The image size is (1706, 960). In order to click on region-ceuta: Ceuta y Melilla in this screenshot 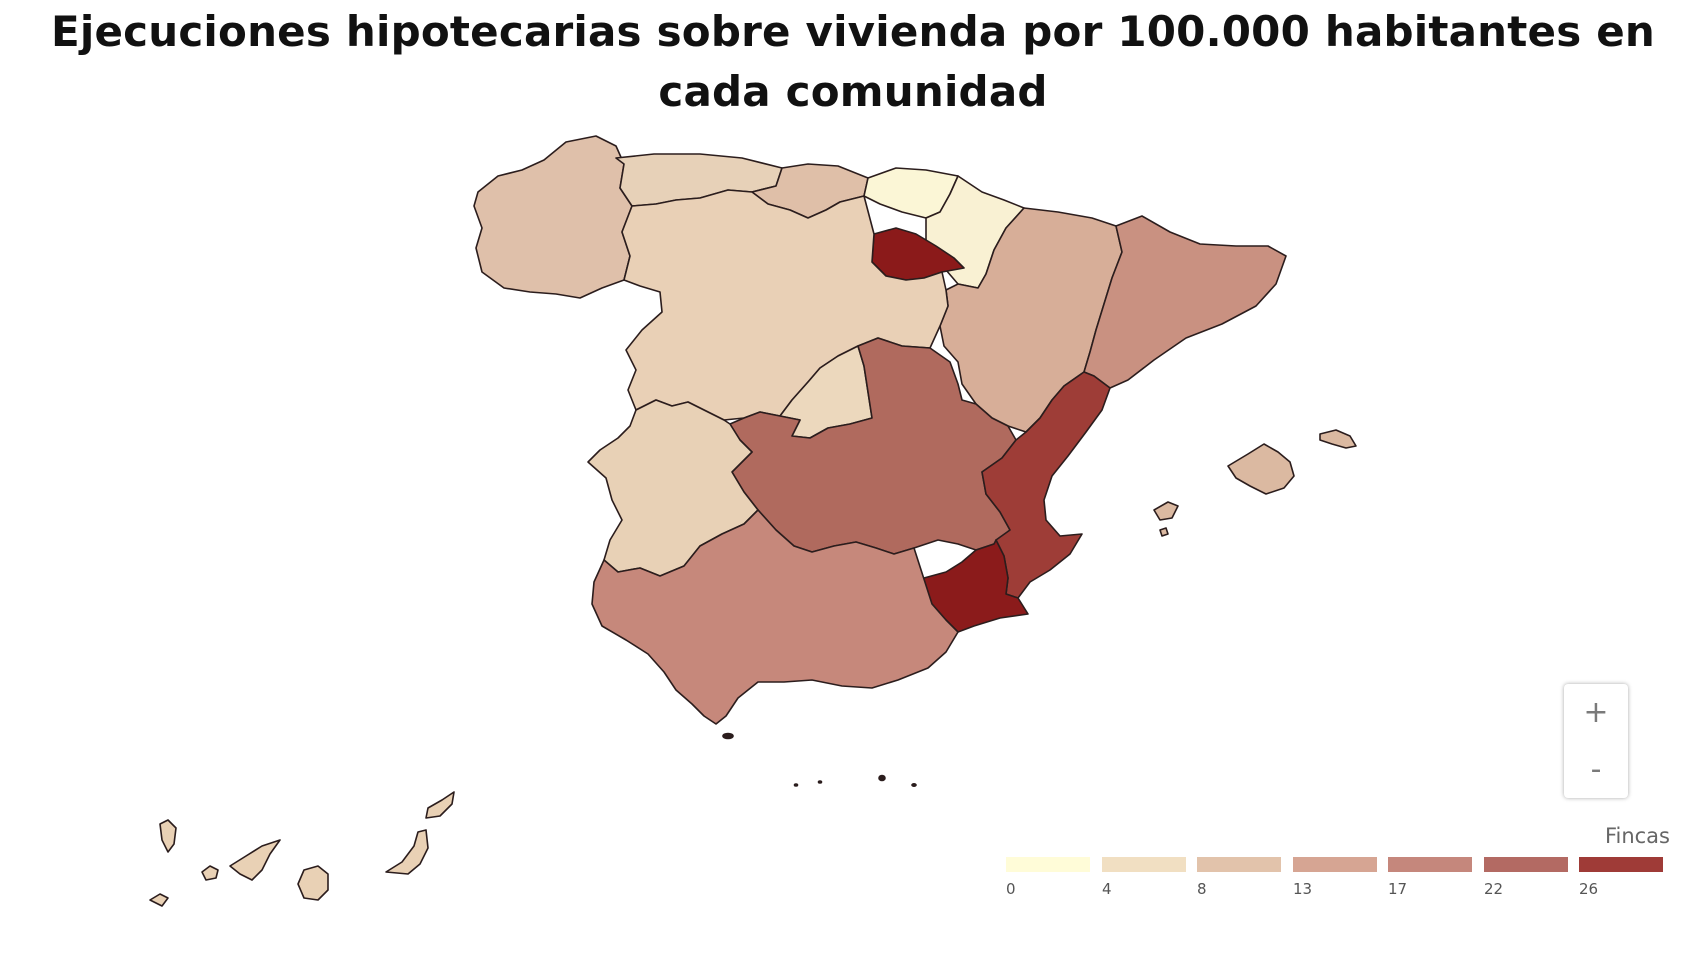, I will do `click(728, 736)`.